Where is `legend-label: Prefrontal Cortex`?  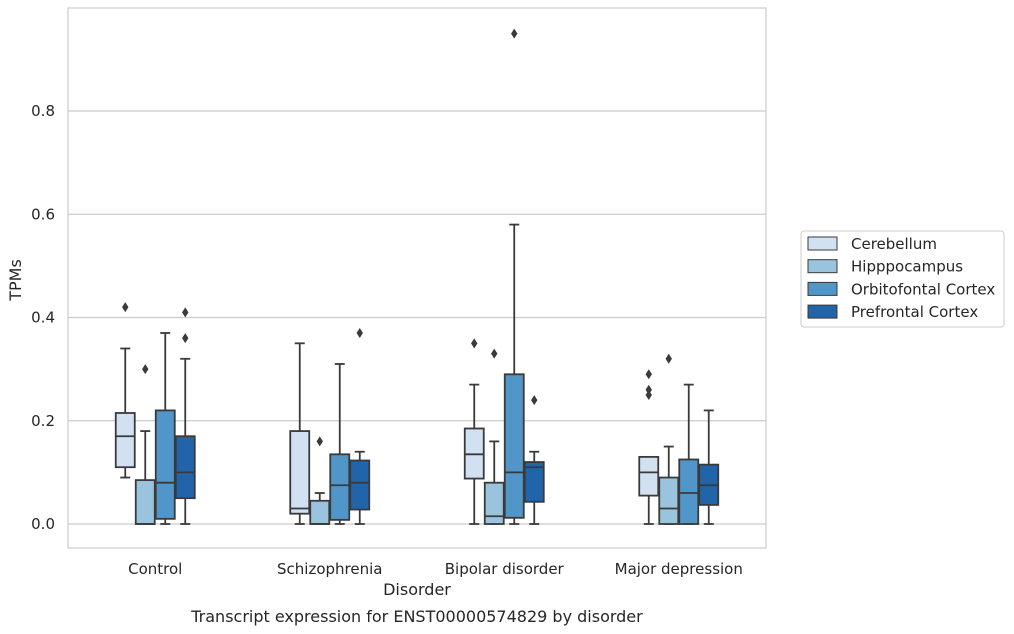
legend-label: Prefrontal Cortex is located at coordinates (914, 312).